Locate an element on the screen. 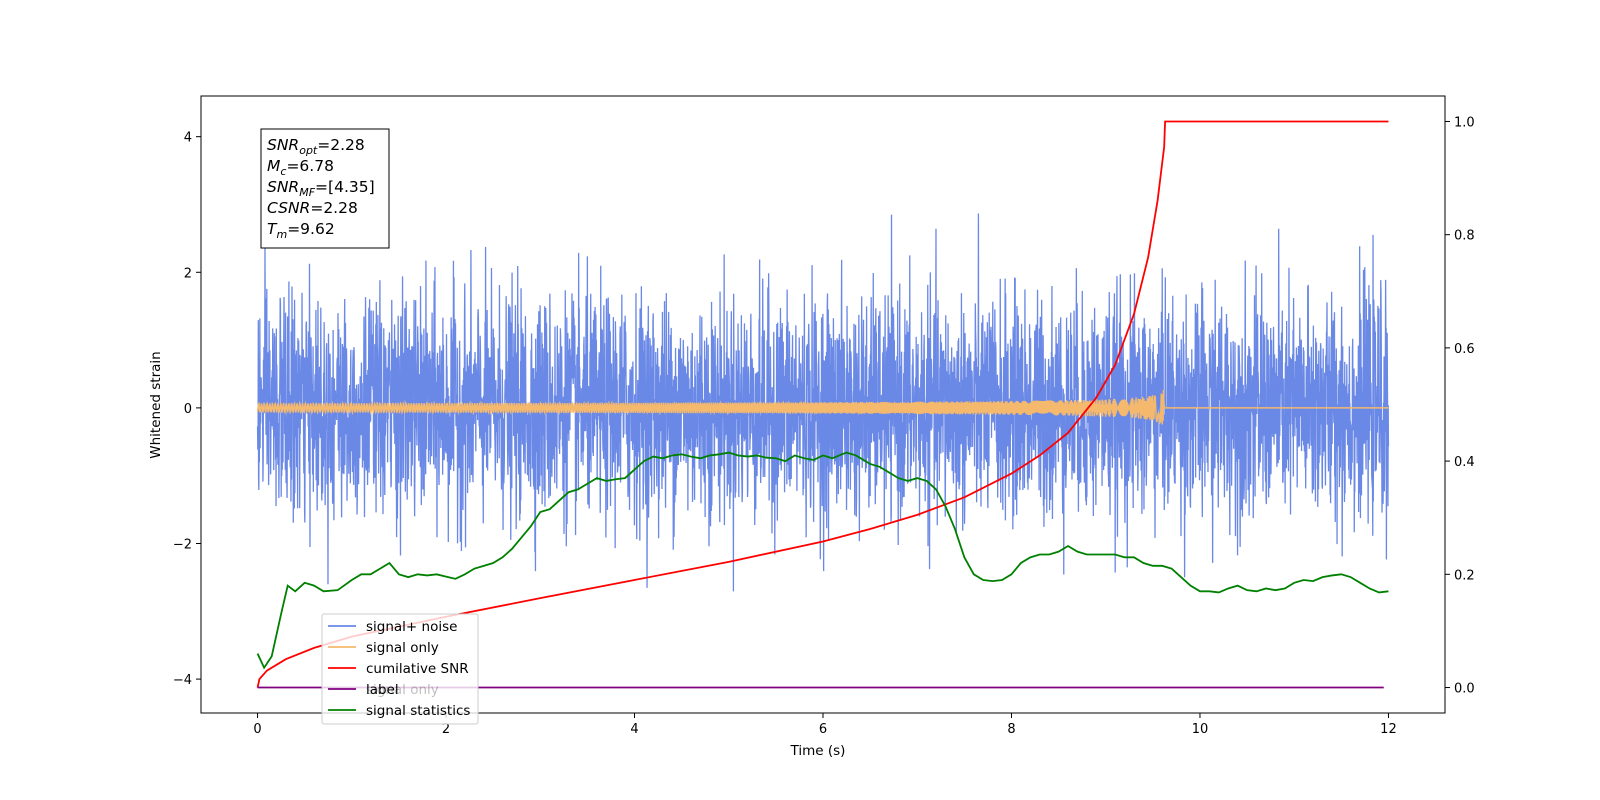 This screenshot has height=800, width=1600. legend-label: signal+ noise is located at coordinates (411, 627).